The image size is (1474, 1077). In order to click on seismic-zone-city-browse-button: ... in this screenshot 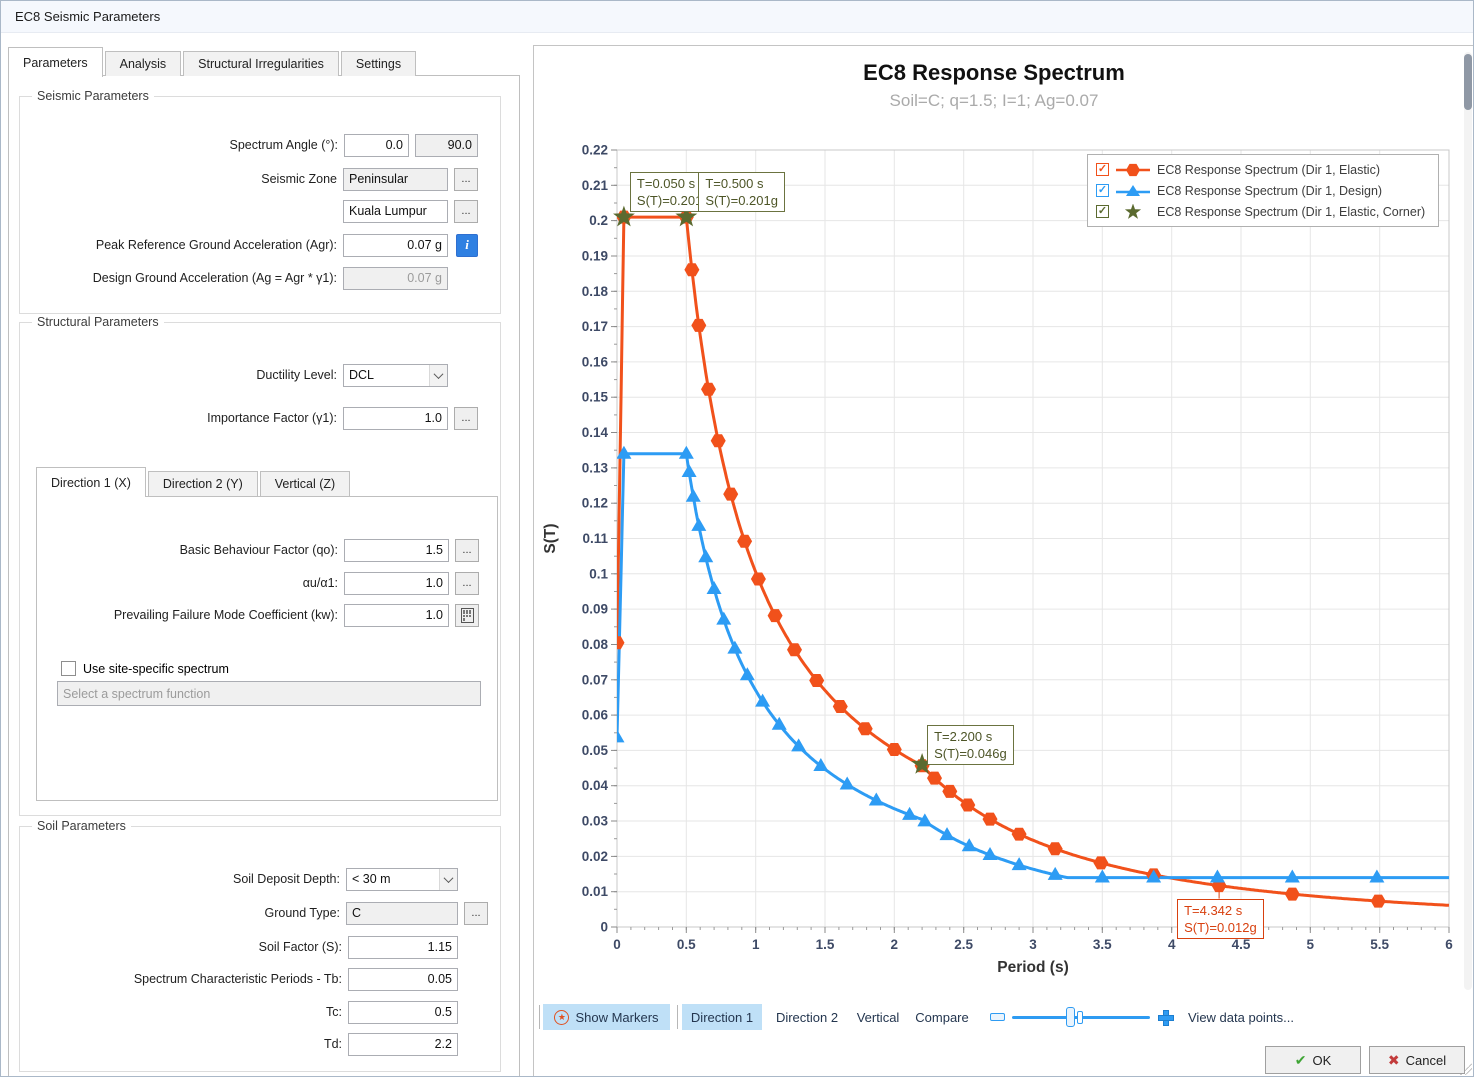, I will do `click(466, 211)`.